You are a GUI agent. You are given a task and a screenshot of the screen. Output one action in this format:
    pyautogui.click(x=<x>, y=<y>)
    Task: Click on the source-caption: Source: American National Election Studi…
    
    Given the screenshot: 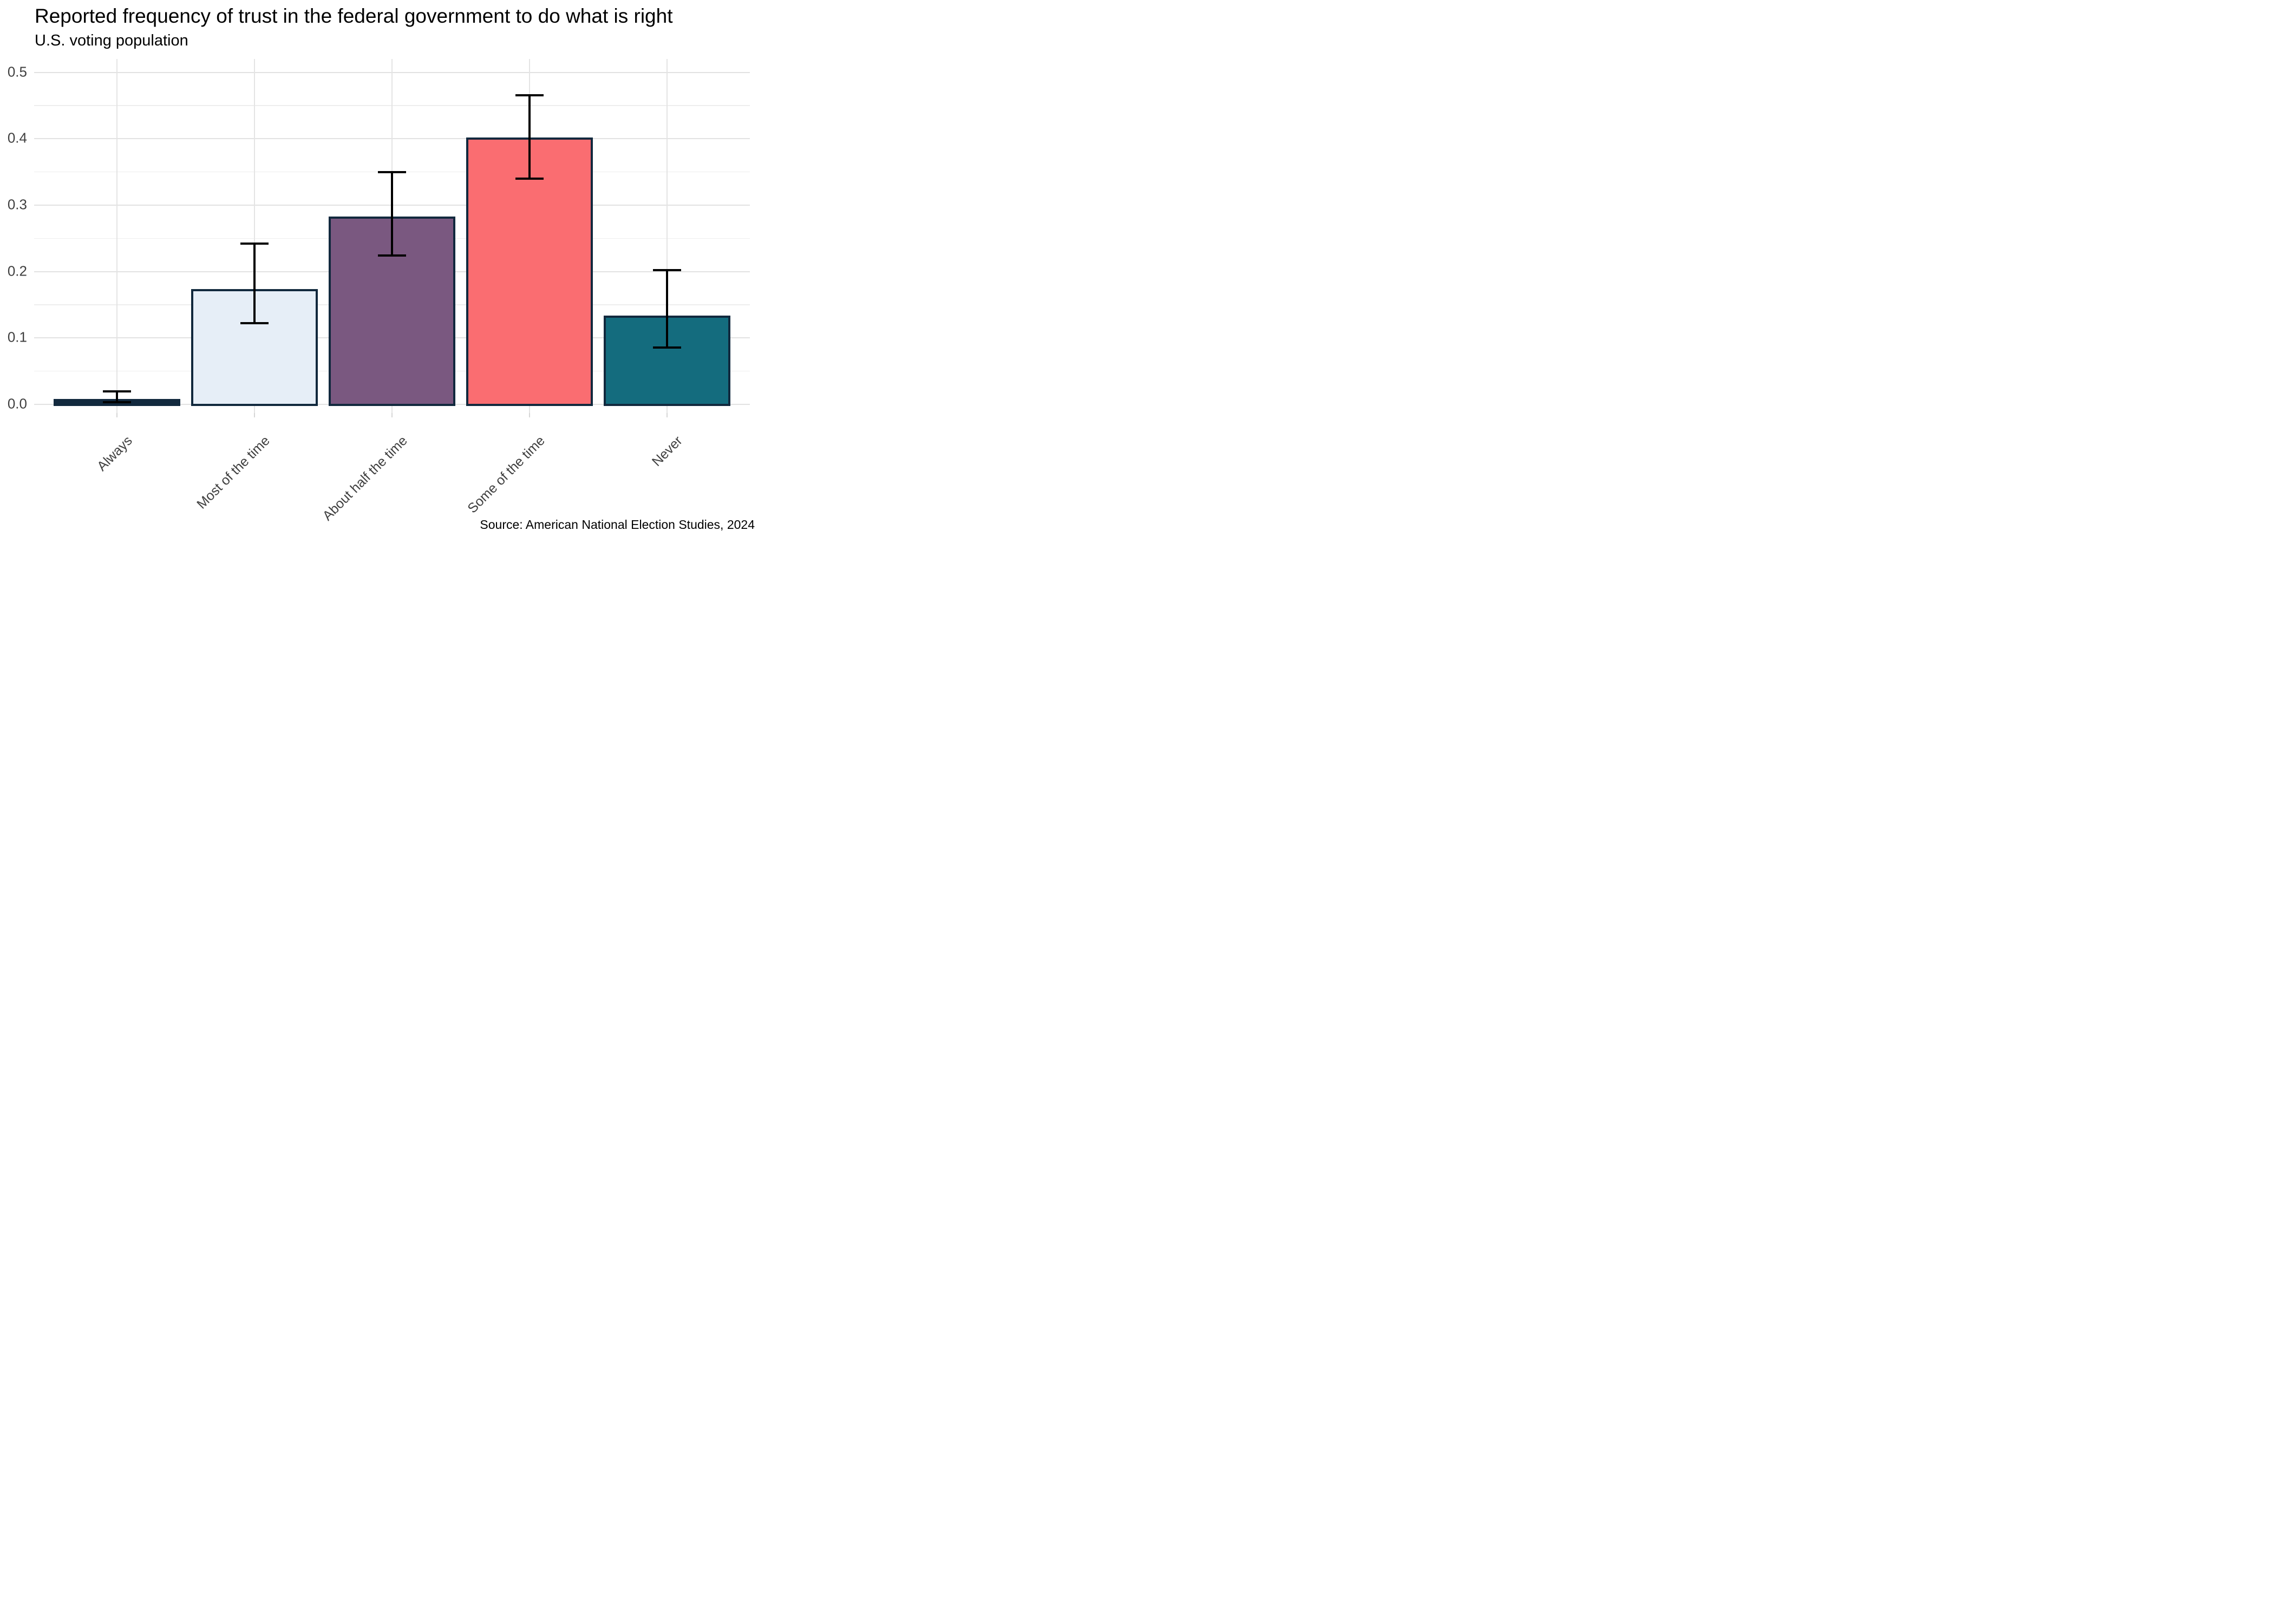 What is the action you would take?
    pyautogui.click(x=617, y=525)
    